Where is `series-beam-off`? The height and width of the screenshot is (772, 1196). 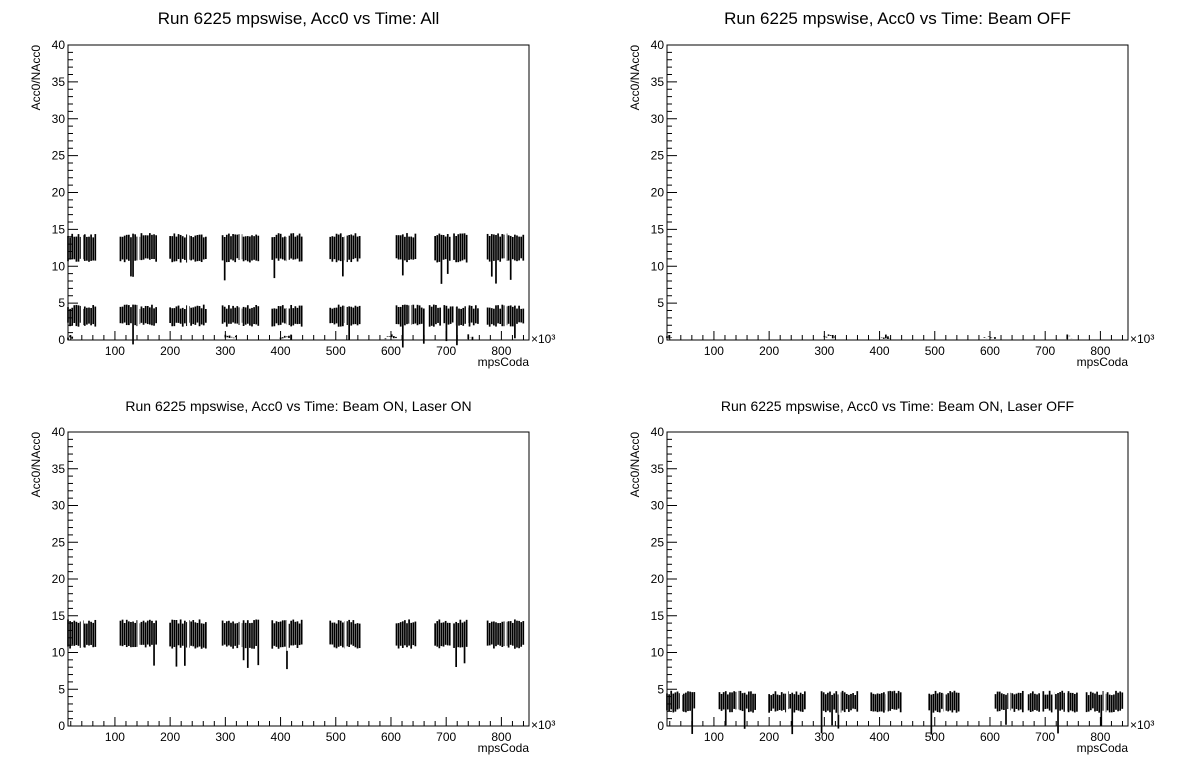 series-beam-off is located at coordinates (869, 336).